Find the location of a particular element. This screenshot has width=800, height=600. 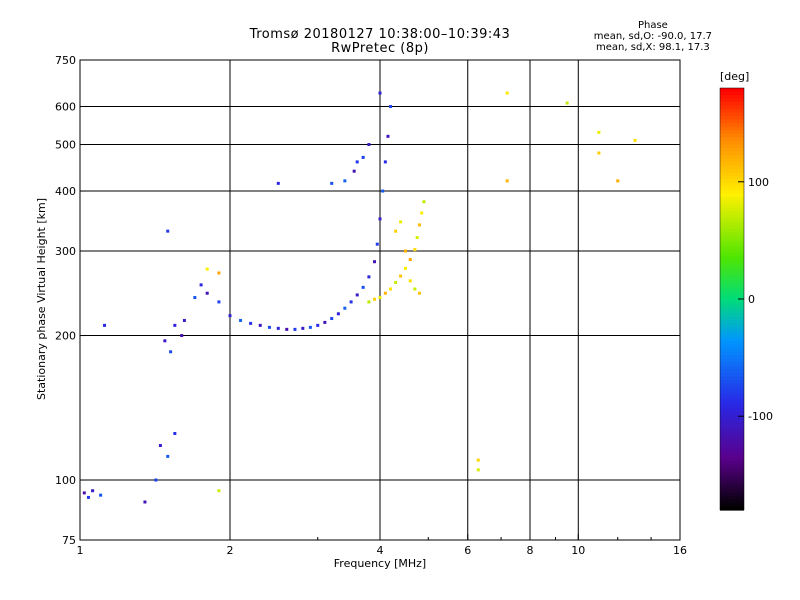

y-tick-label: 600 is located at coordinates (65, 107).